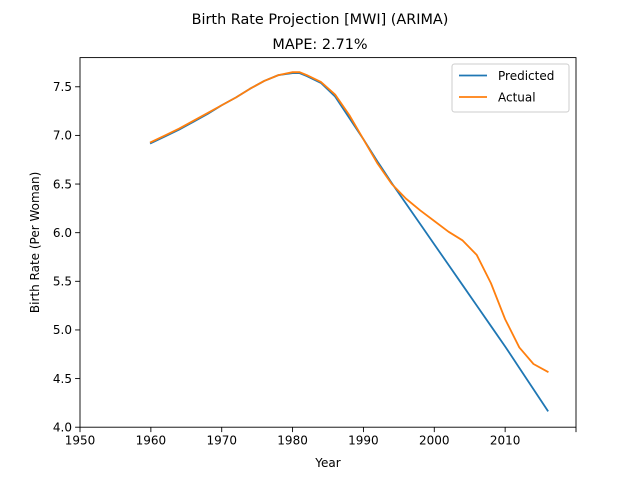 This screenshot has height=480, width=640. What do you see at coordinates (62, 136) in the screenshot?
I see `y-tick-label: 7.0` at bounding box center [62, 136].